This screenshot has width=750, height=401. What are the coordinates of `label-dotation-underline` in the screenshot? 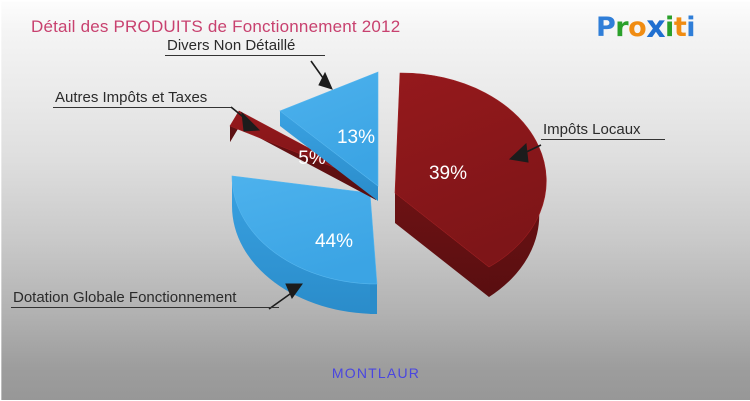 It's located at (145, 307).